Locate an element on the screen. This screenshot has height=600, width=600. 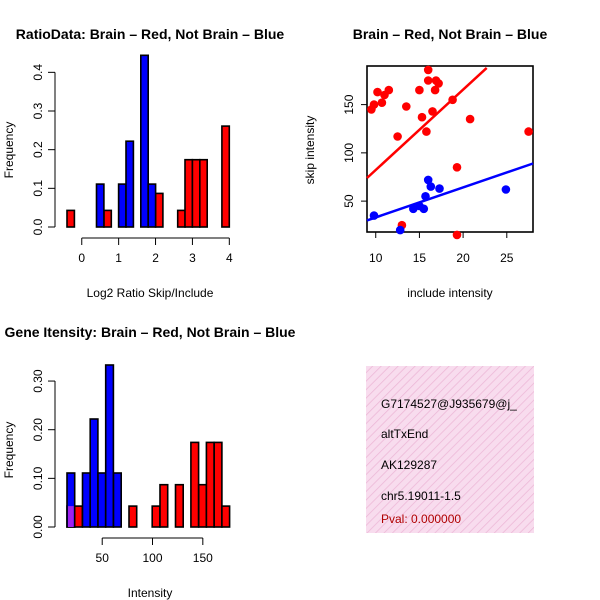
y-tick-label: 50 is located at coordinates (349, 201).